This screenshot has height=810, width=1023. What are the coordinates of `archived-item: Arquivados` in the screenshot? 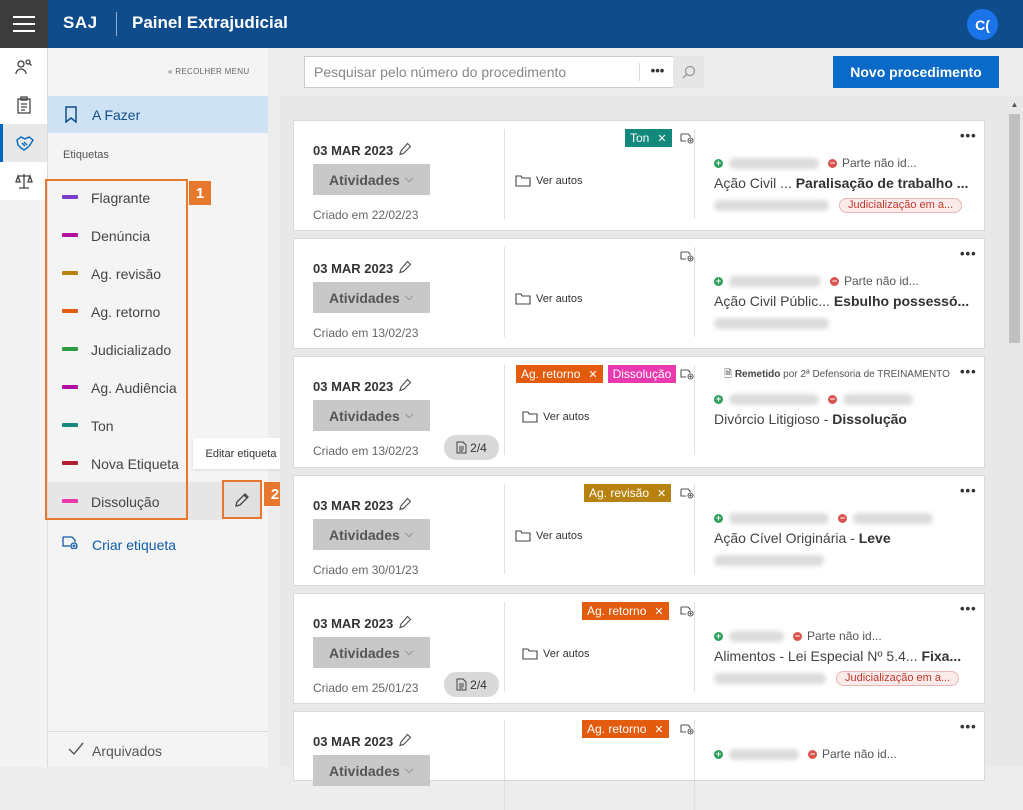 It's located at (158, 749).